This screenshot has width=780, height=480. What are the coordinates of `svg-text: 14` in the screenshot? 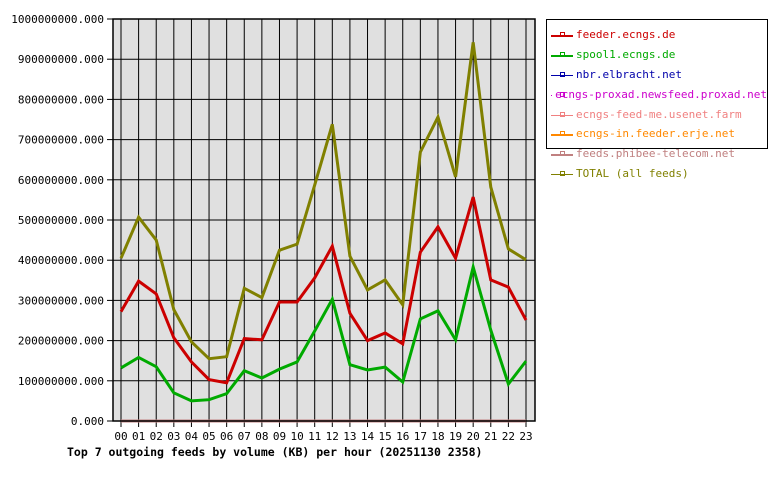 It's located at (368, 436).